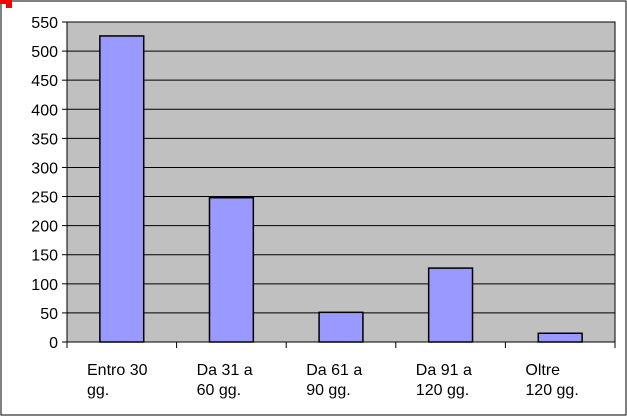  I want to click on x-tick-label-line: Oltre, so click(542, 370).